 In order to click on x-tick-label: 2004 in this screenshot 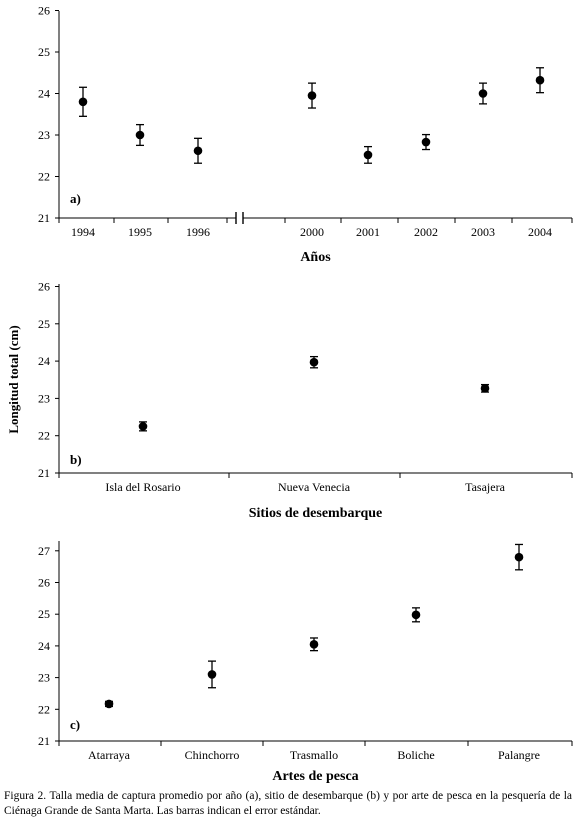, I will do `click(540, 232)`.